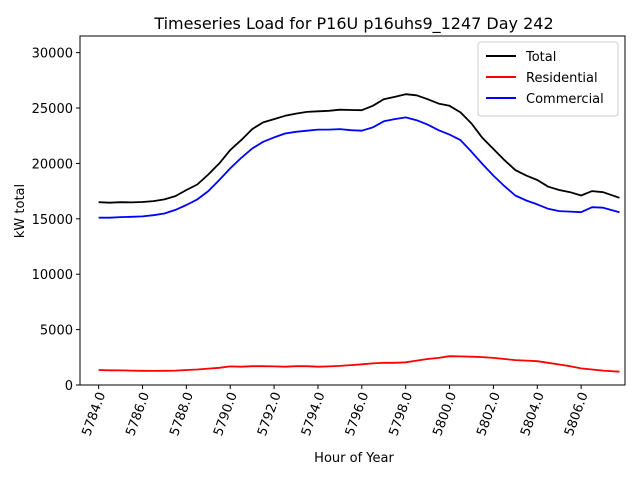 The image size is (640, 480). Describe the element at coordinates (562, 78) in the screenshot. I see `legend-label-residential: Residential` at that location.